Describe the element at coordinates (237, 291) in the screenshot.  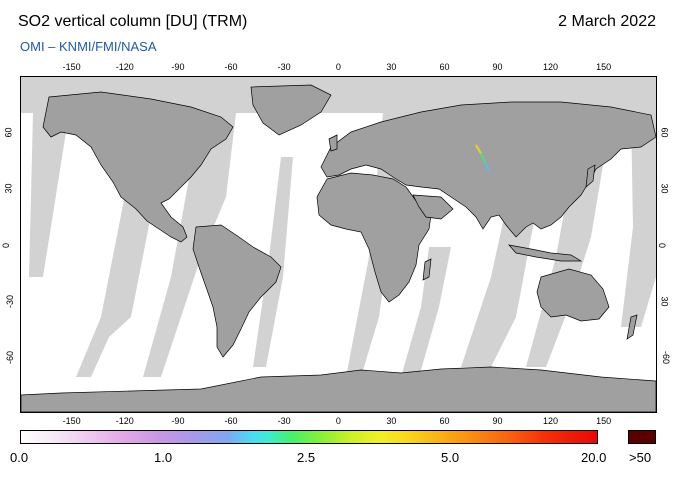
I see `south-america` at that location.